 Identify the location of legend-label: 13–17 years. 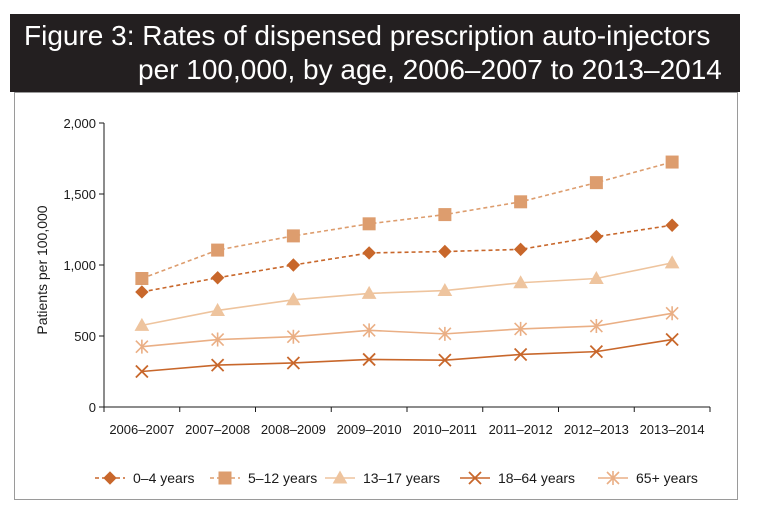
(401, 478).